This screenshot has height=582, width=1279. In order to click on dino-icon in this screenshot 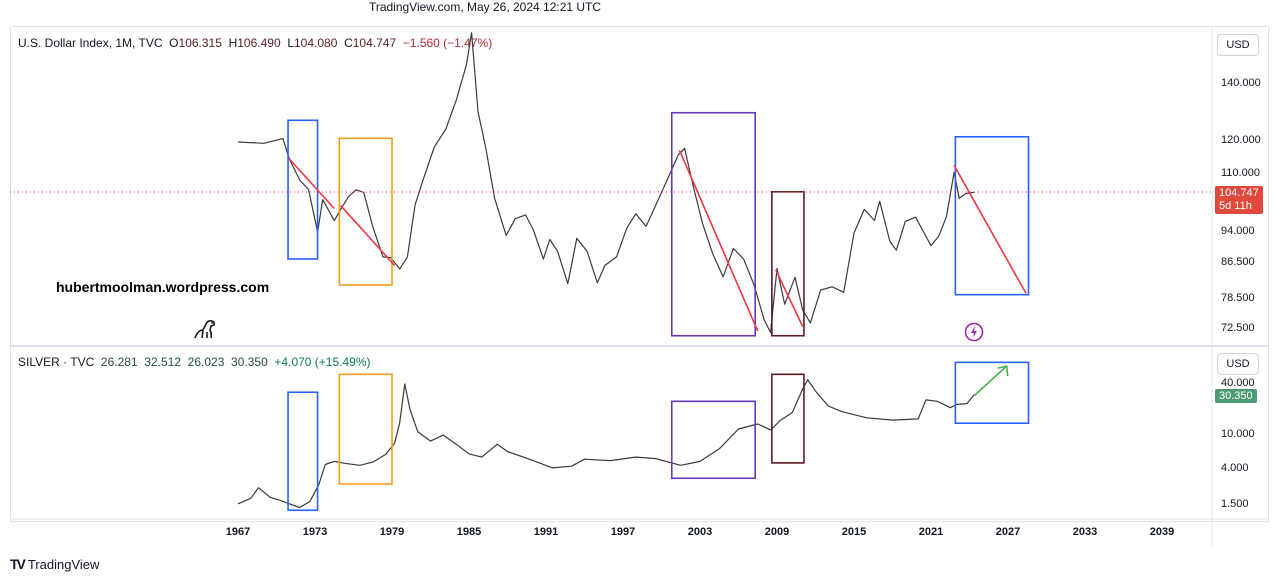, I will do `click(205, 329)`.